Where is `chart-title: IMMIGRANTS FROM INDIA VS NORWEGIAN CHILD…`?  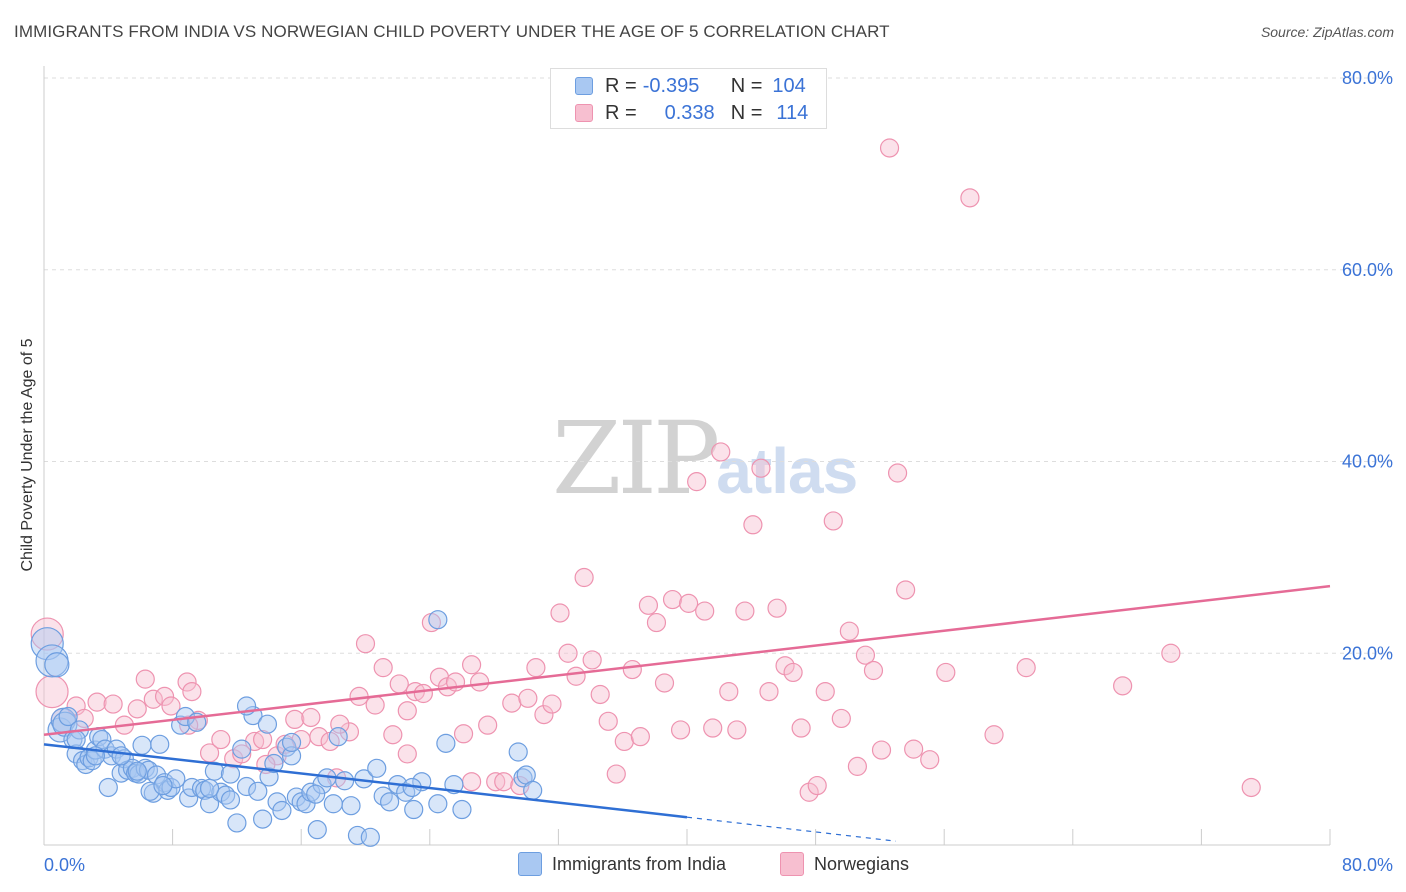 chart-title: IMMIGRANTS FROM INDIA VS NORWEGIAN CHILD… is located at coordinates (452, 31).